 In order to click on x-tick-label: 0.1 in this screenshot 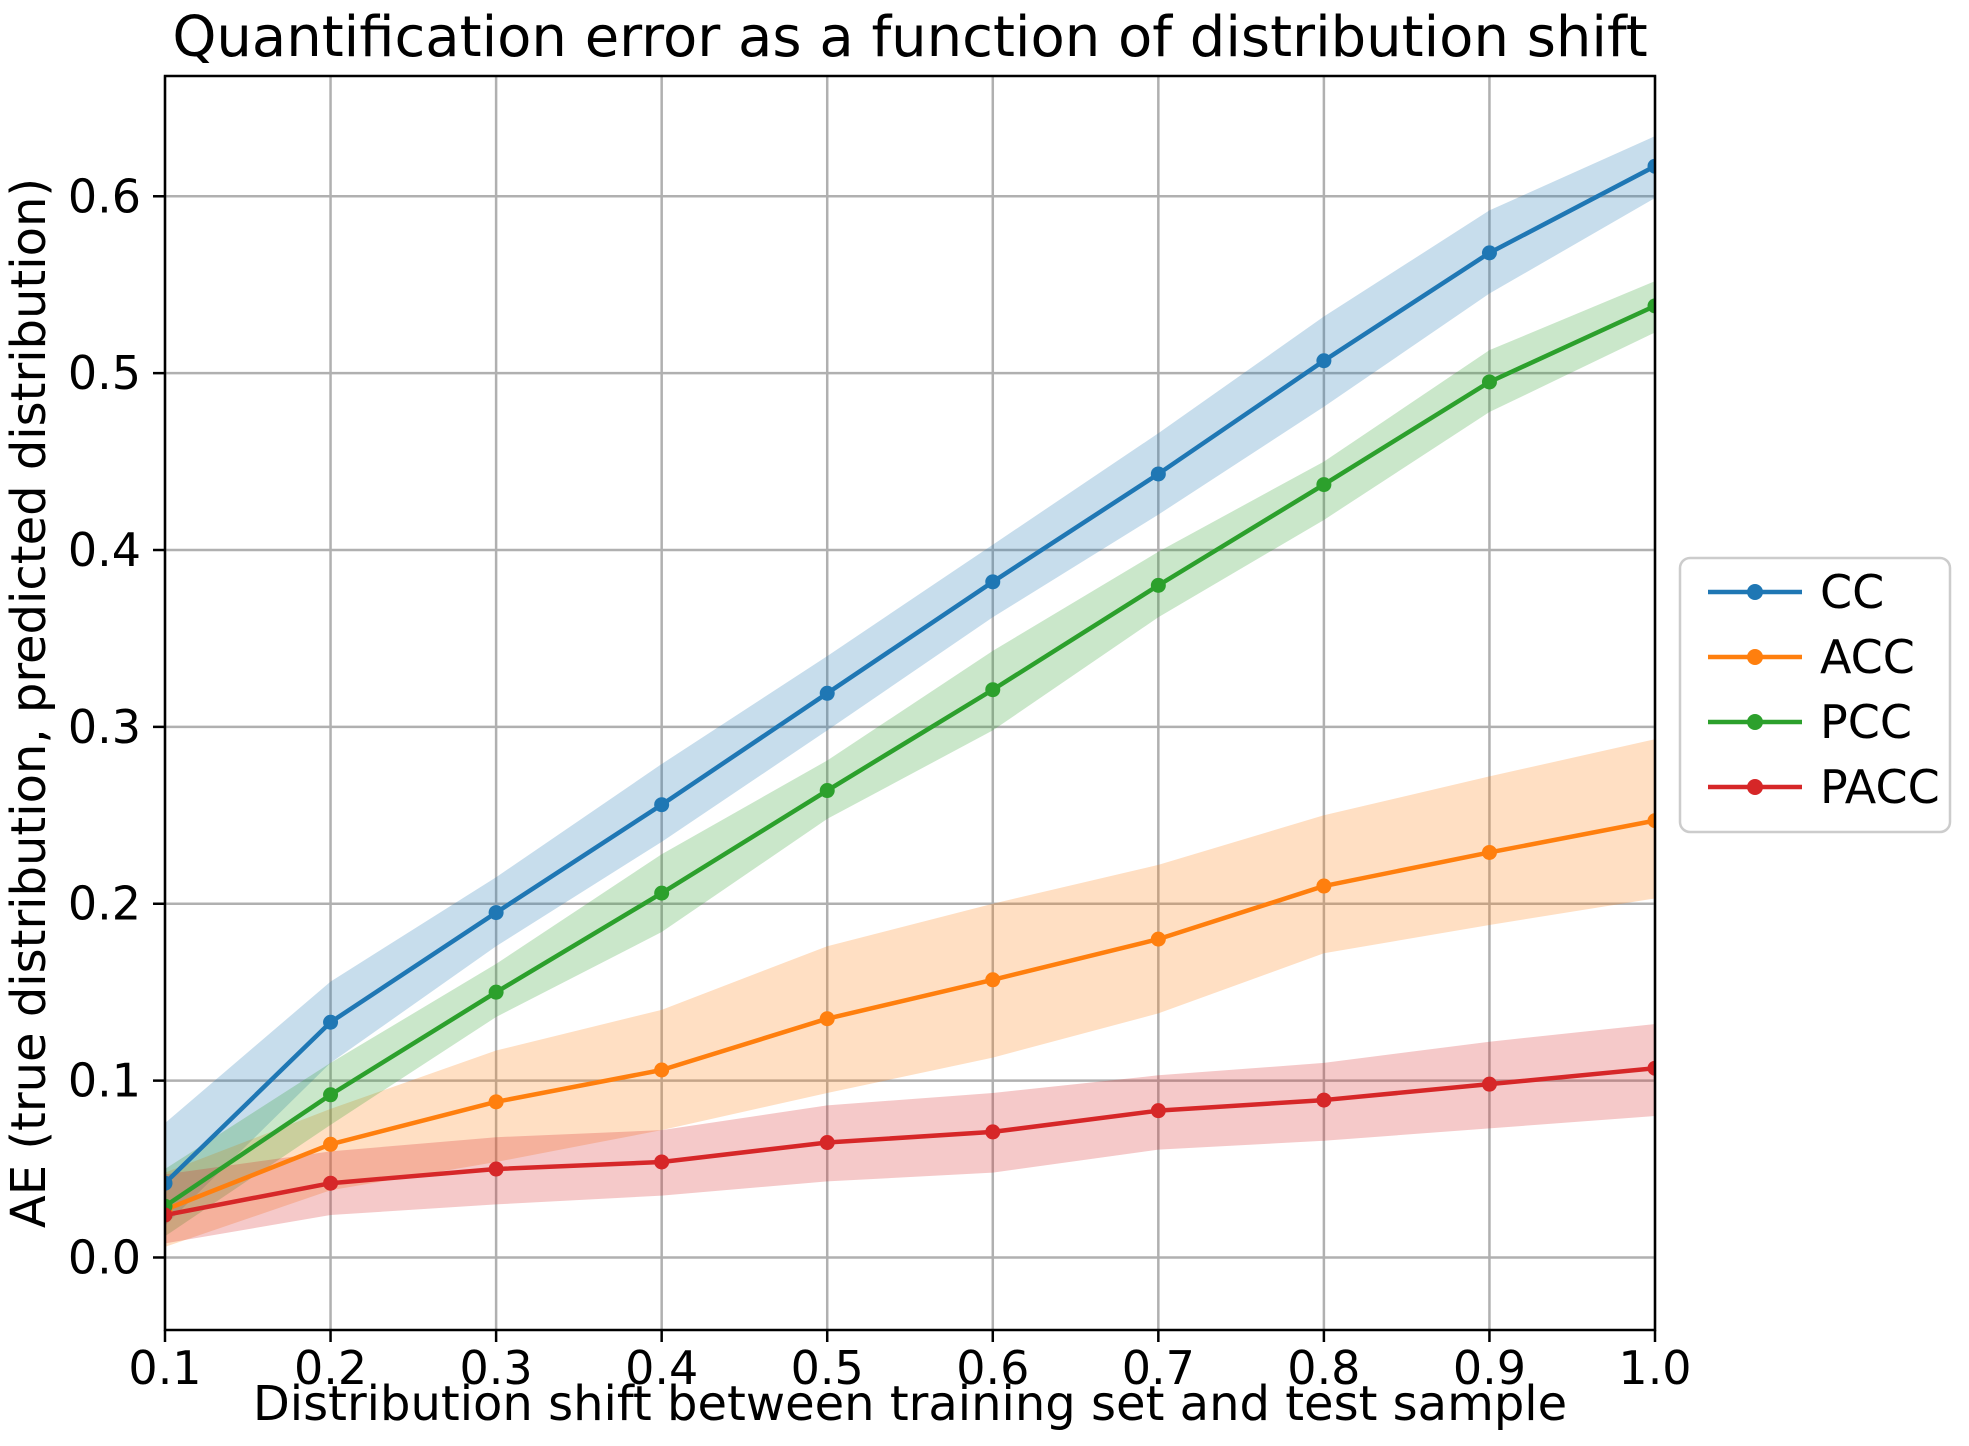, I will do `click(164, 1368)`.